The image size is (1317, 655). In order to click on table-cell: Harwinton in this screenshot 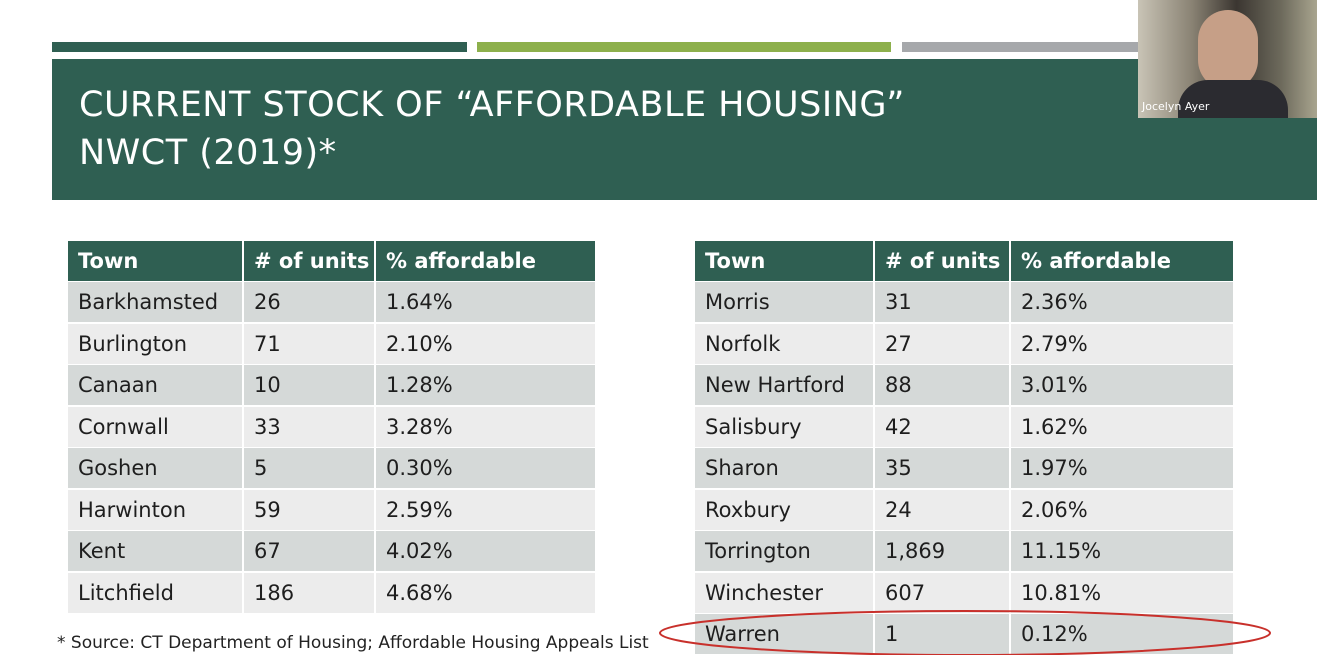, I will do `click(156, 509)`.